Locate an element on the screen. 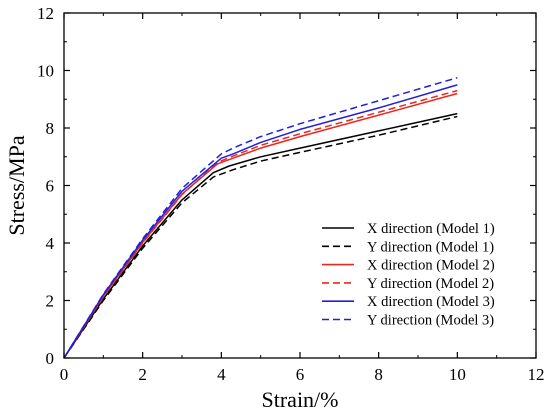 The width and height of the screenshot is (550, 415). legend-label: X direction (Model 3) is located at coordinates (431, 302).